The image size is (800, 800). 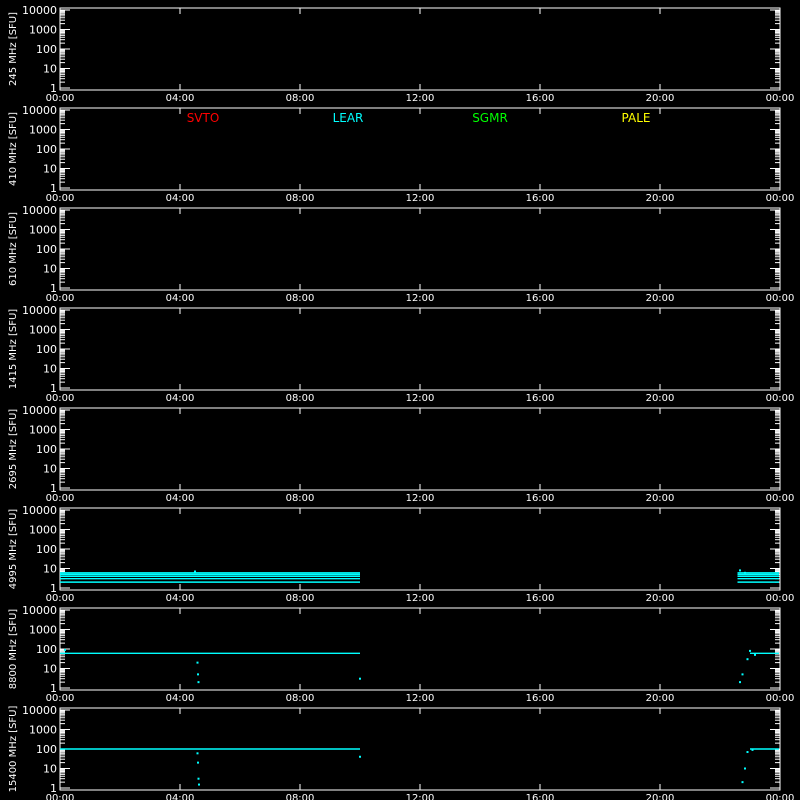 What do you see at coordinates (13, 349) in the screenshot?
I see `y-axis-label: 1415 MHz [SFU]` at bounding box center [13, 349].